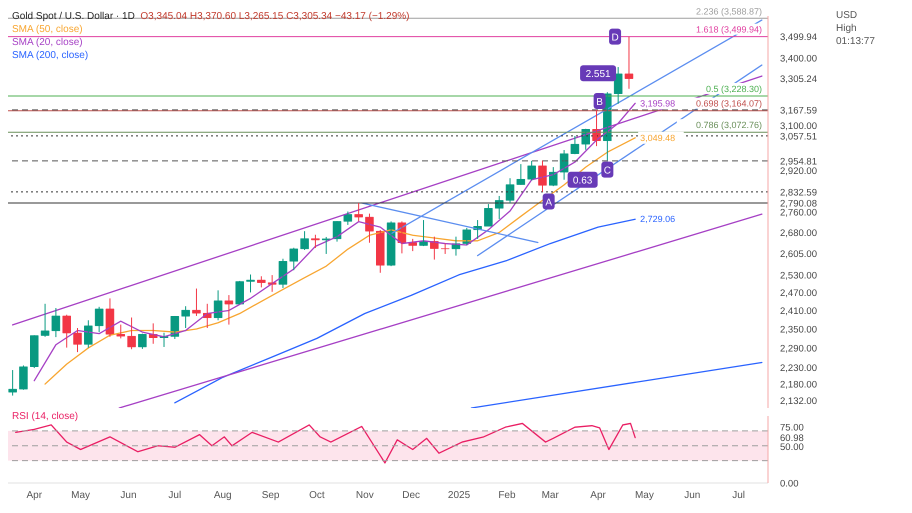  What do you see at coordinates (658, 103) in the screenshot?
I see `data-label: 3,195.98` at bounding box center [658, 103].